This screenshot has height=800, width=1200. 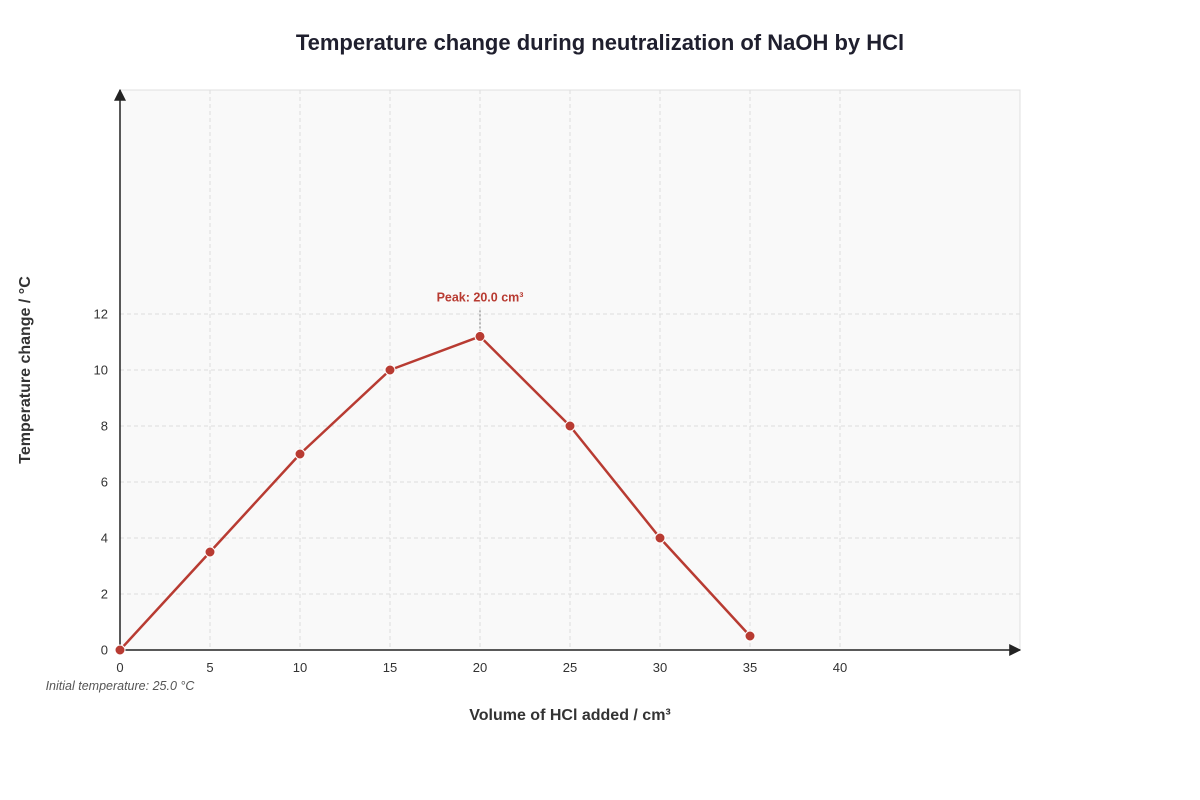 I want to click on y-tick-label: 2, so click(x=104, y=594).